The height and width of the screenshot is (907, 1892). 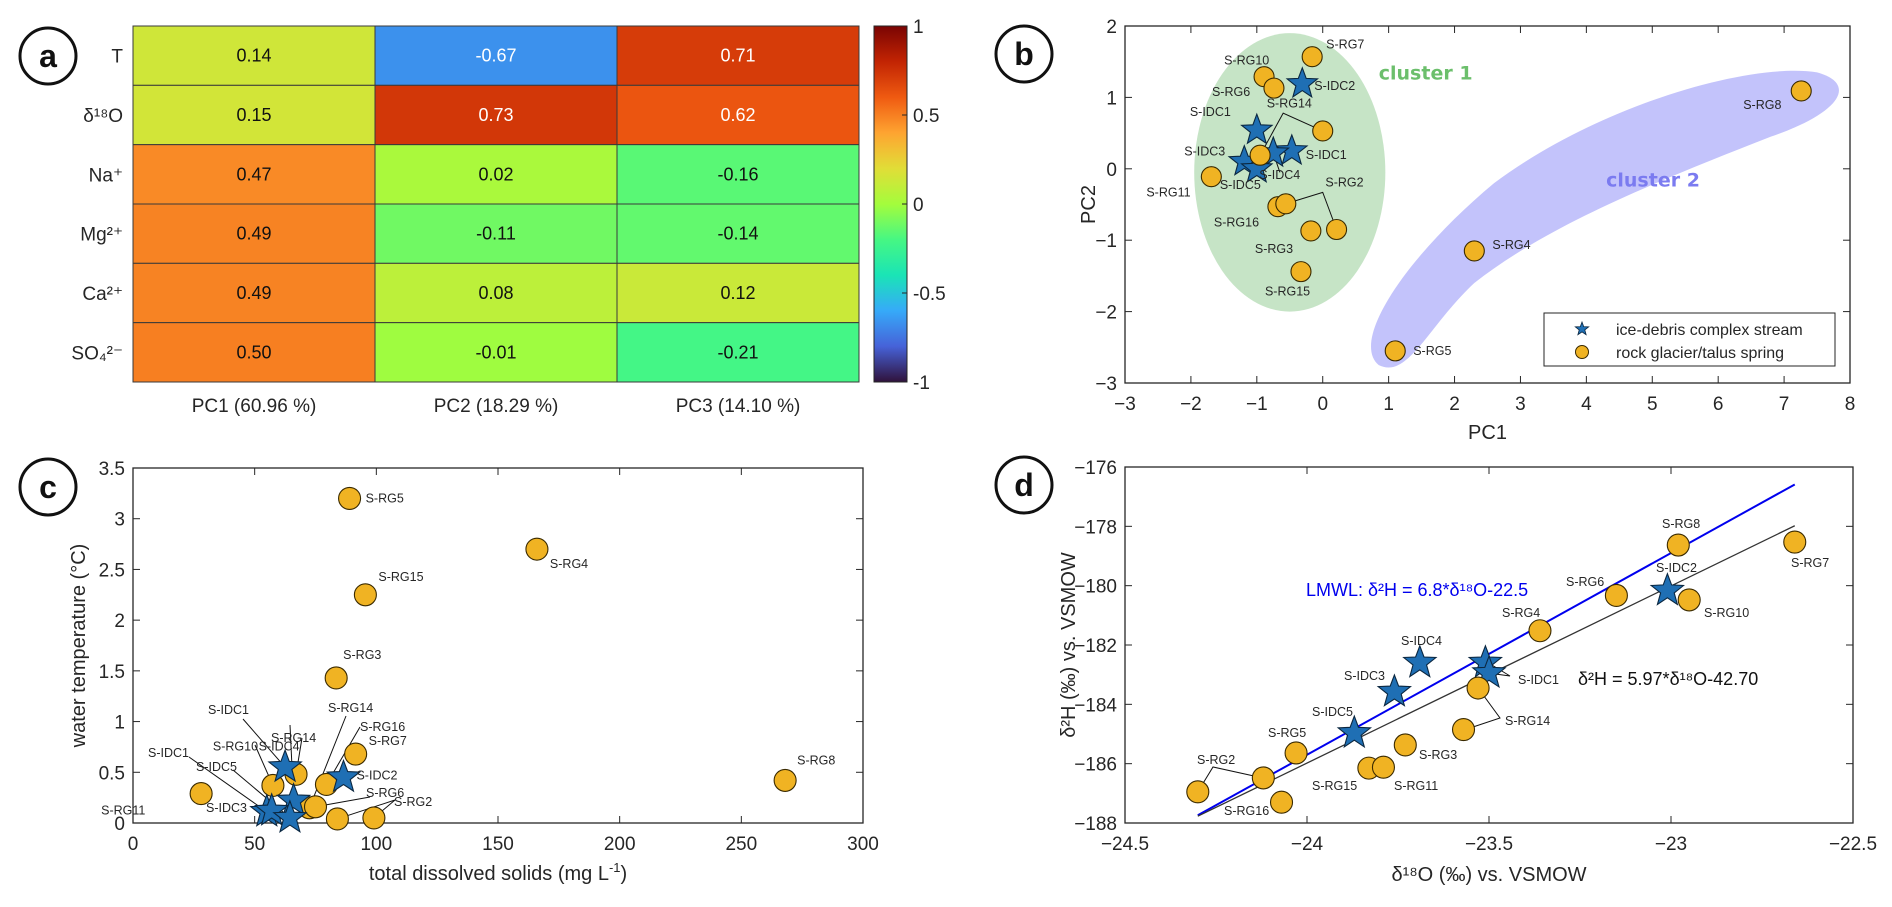 I want to click on heatmap-cell-value: -0.67, so click(x=495, y=56).